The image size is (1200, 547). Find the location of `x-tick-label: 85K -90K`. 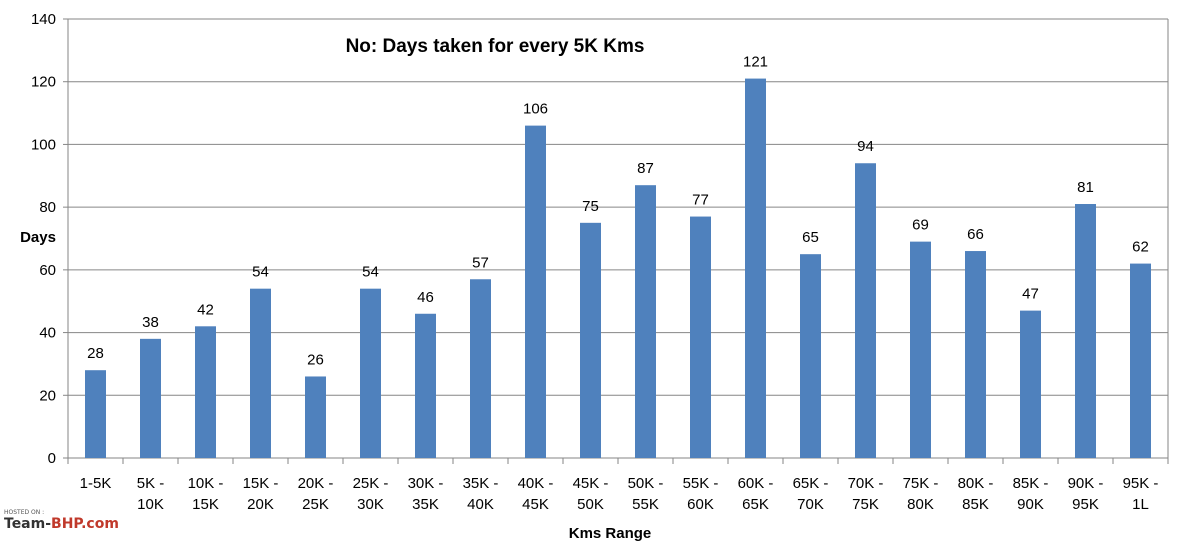

x-tick-label: 85K -90K is located at coordinates (1031, 494).